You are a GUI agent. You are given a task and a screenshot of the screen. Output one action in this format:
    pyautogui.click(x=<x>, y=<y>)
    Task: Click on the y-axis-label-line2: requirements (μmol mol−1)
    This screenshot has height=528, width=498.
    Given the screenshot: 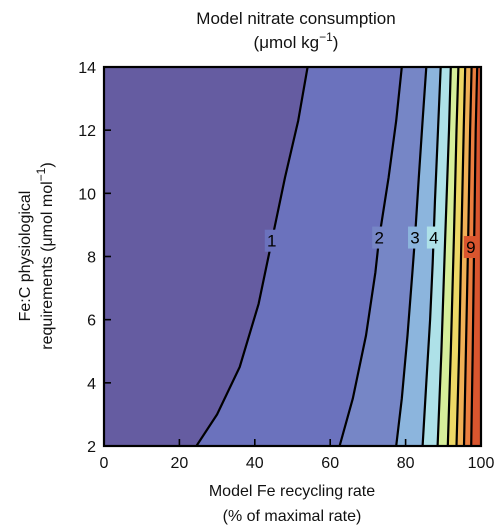 What is the action you would take?
    pyautogui.click(x=45, y=255)
    